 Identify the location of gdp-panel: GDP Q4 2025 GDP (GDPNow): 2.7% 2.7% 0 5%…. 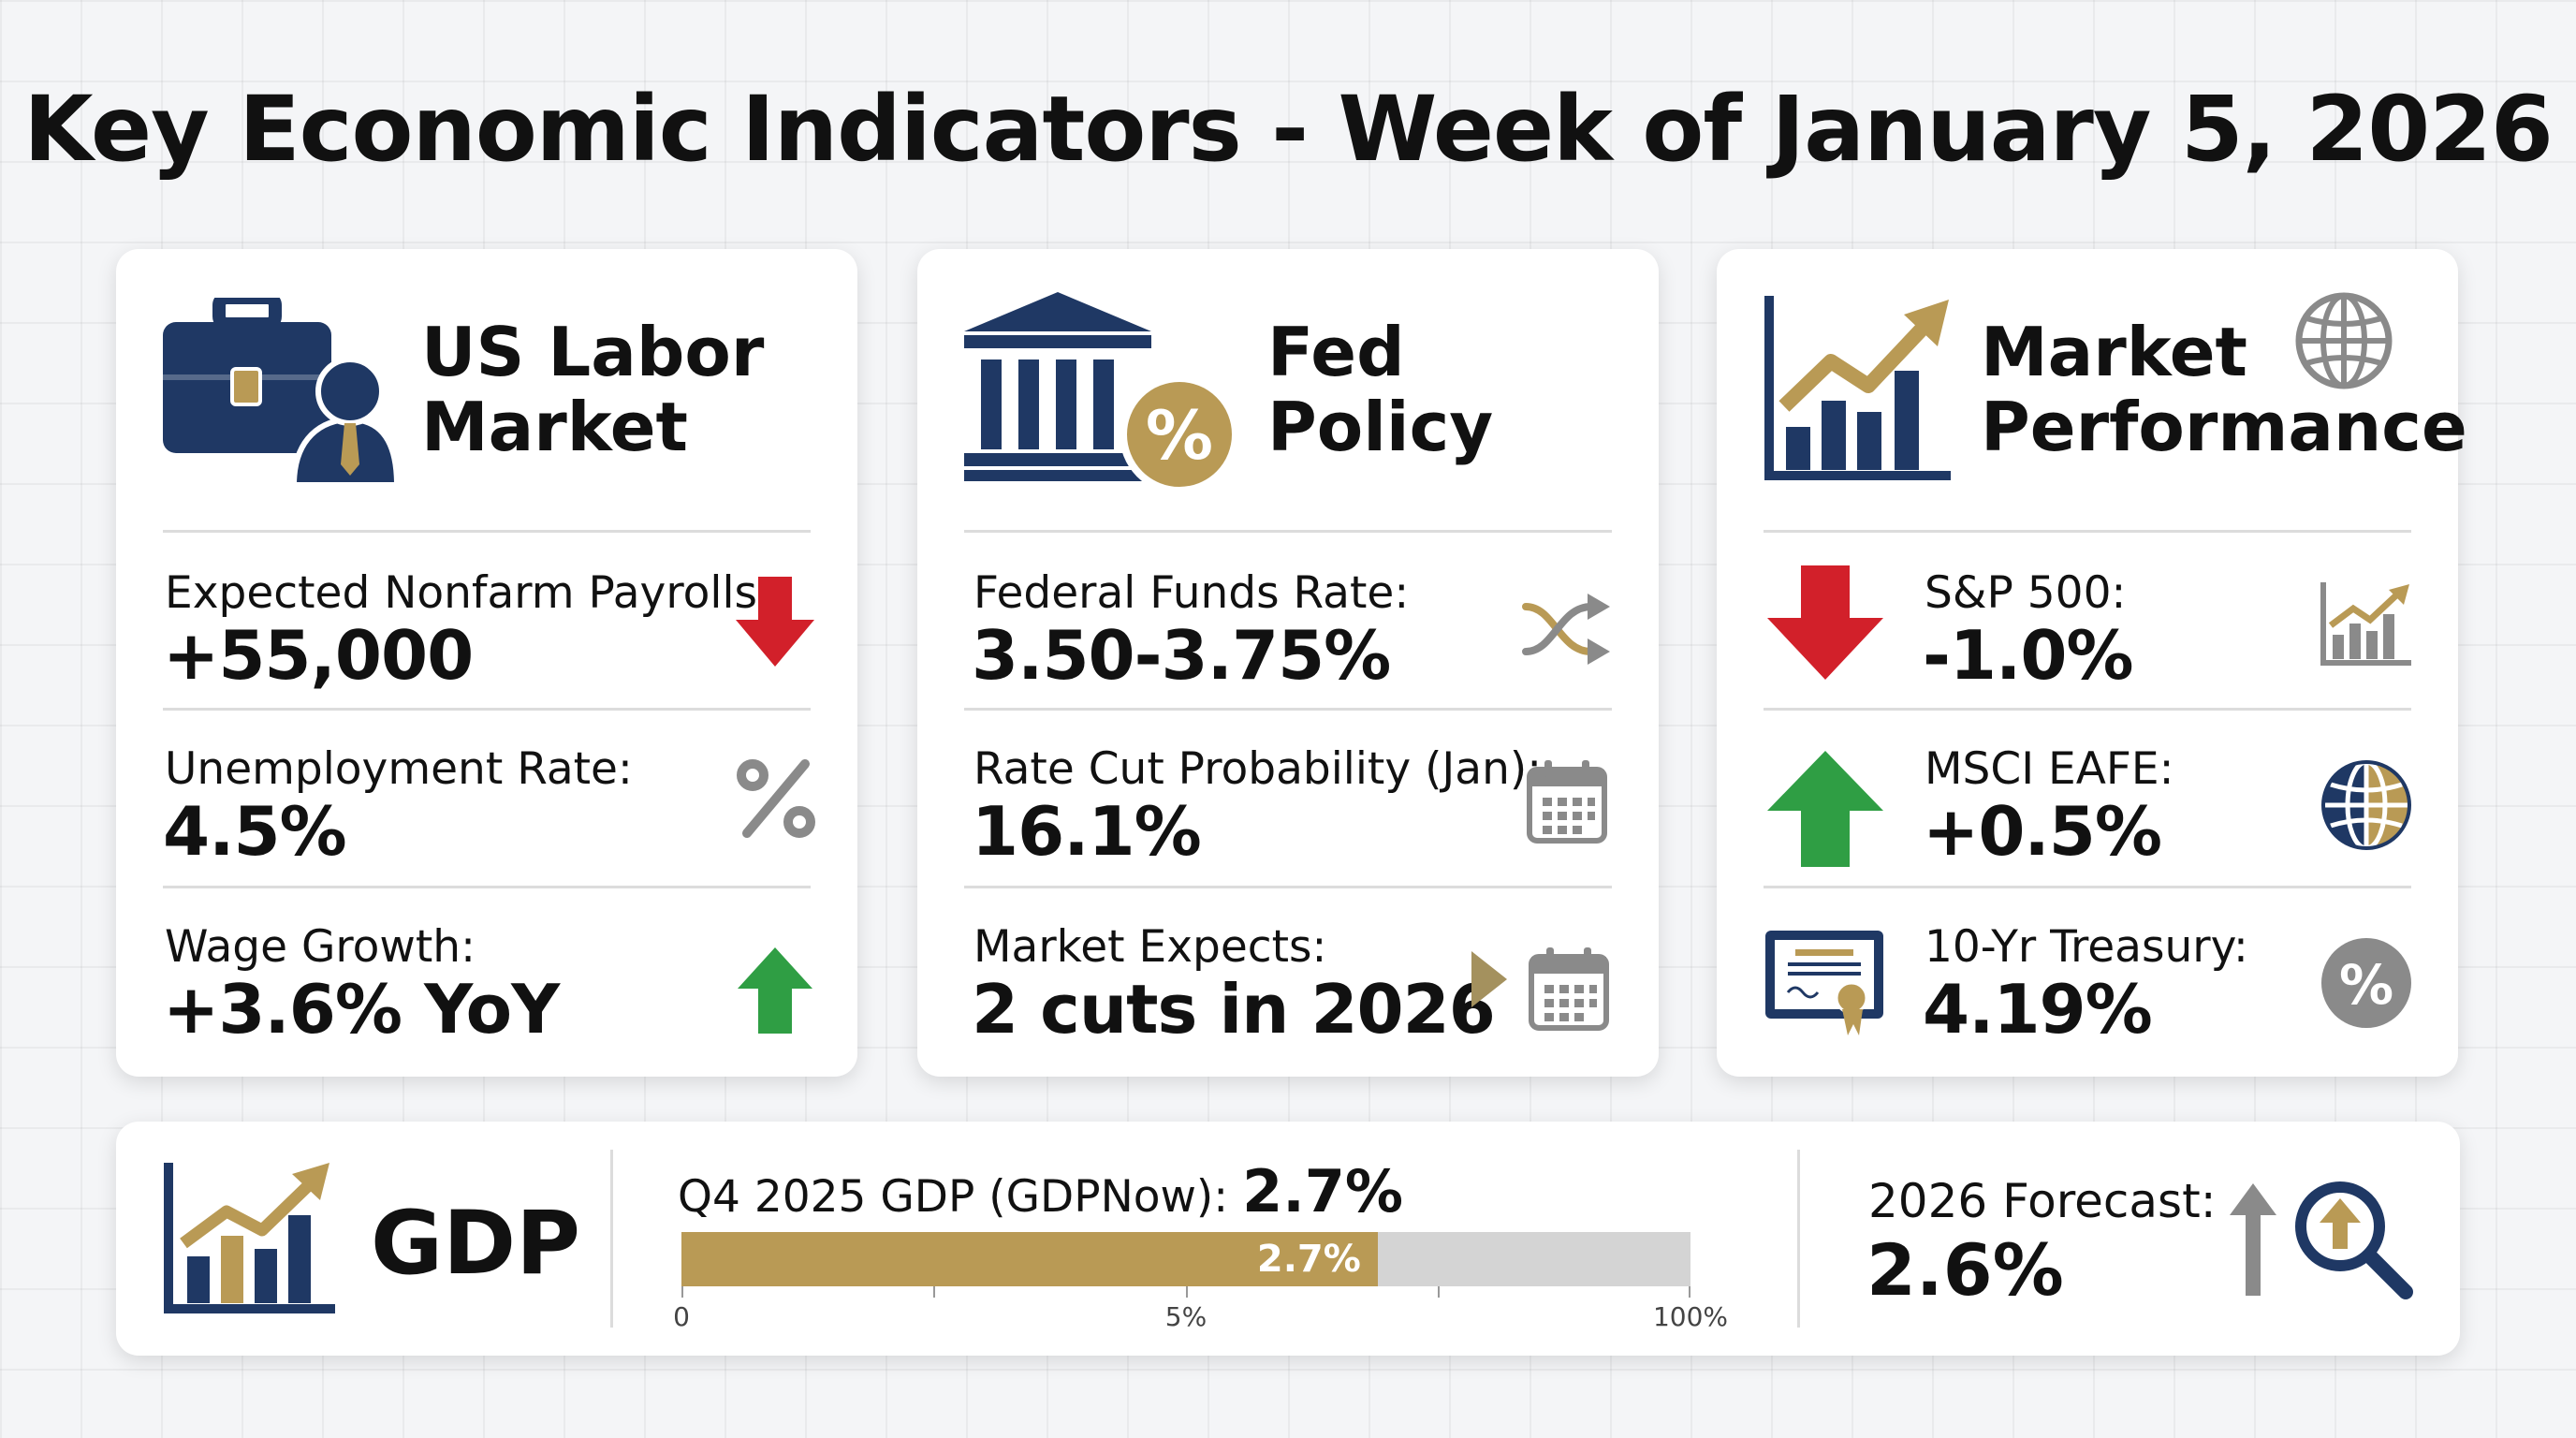
(1288, 1239).